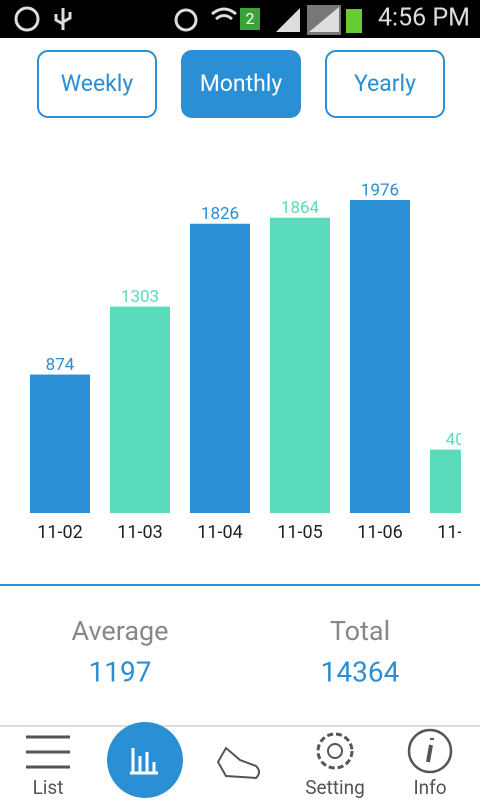 This screenshot has width=480, height=800. I want to click on nav-setting: Setting, so click(335, 765).